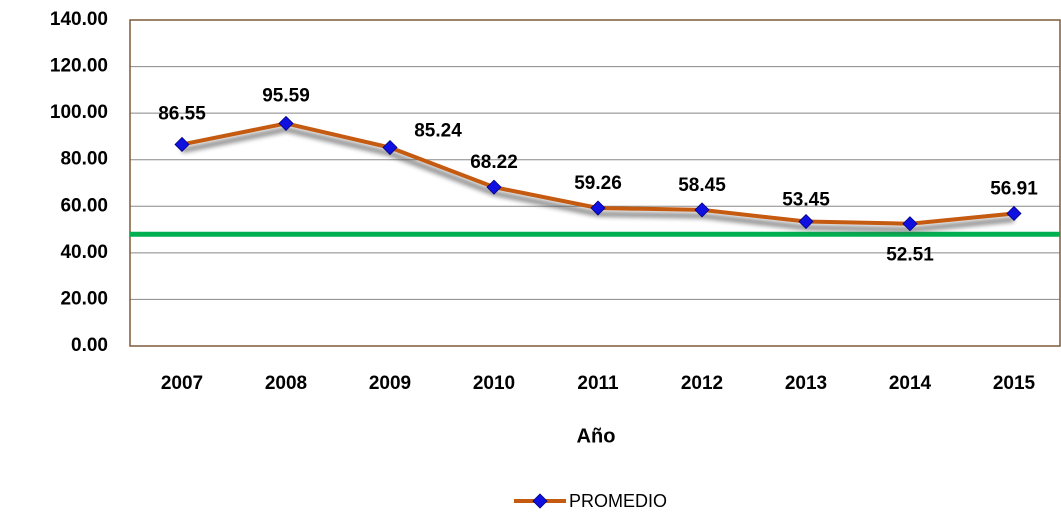 The image size is (1061, 518). I want to click on x-tick-label: 2009, so click(390, 383).